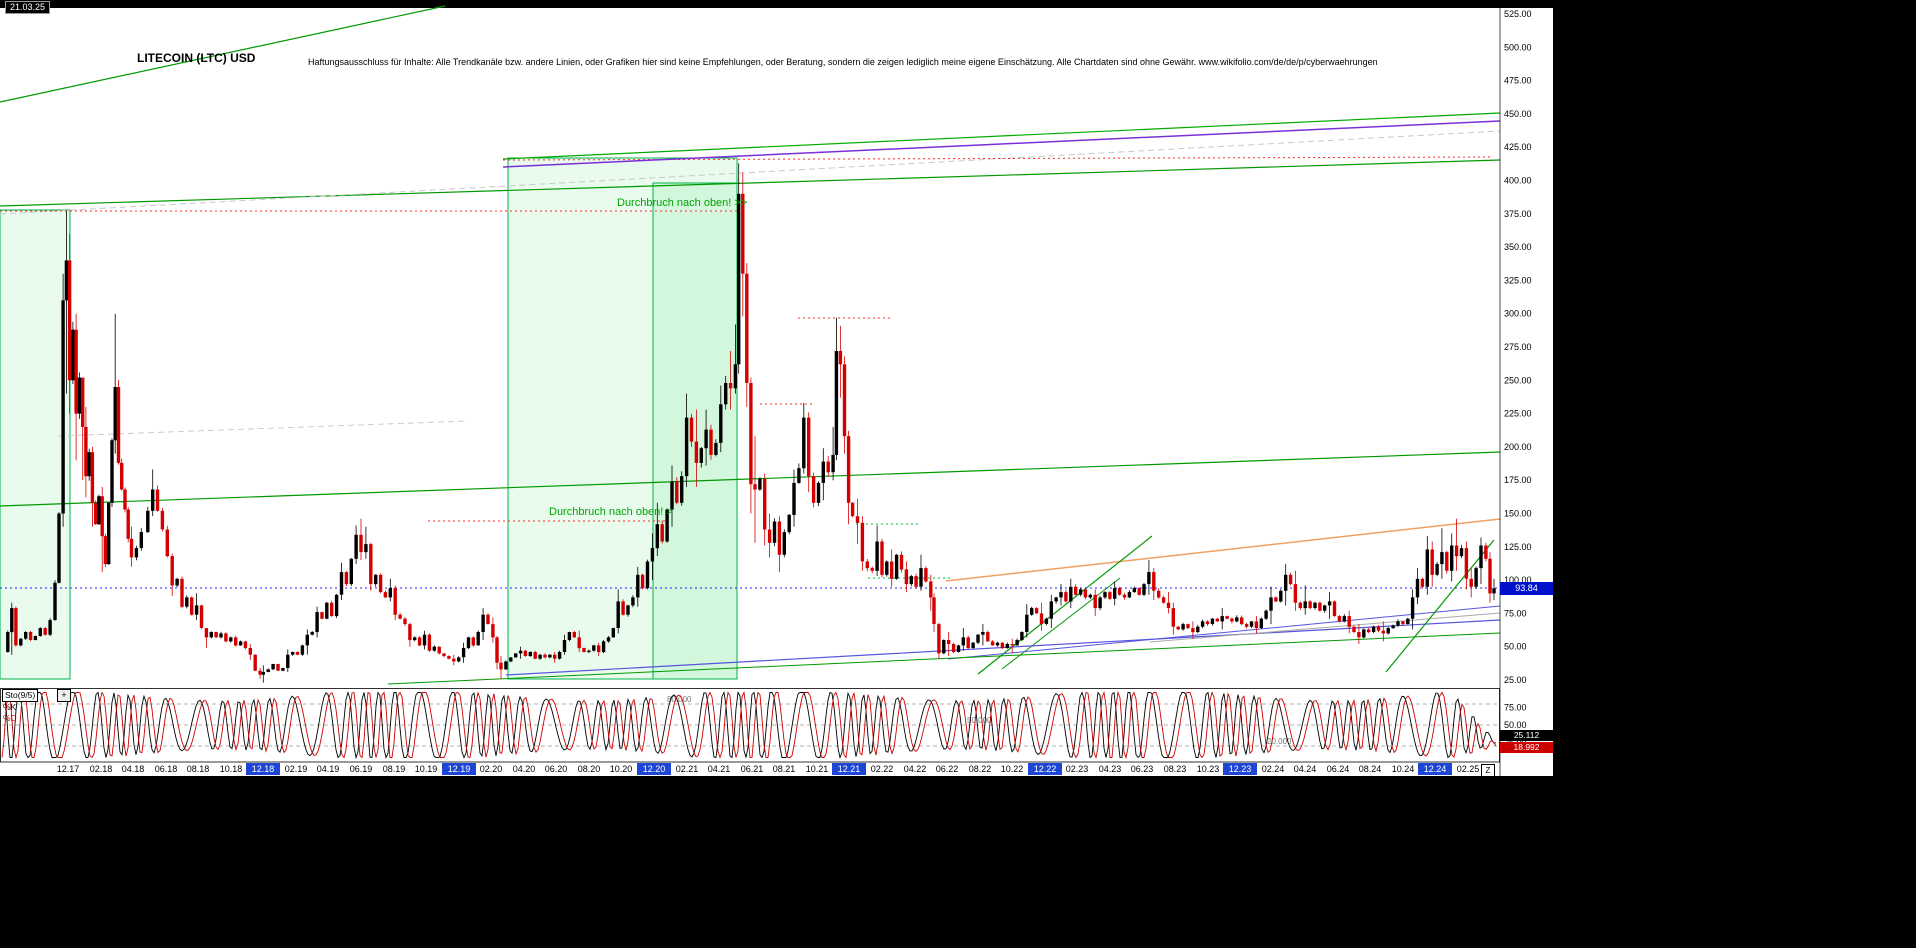  Describe the element at coordinates (817, 769) in the screenshot. I see `time-axis-label: 10.21` at that location.